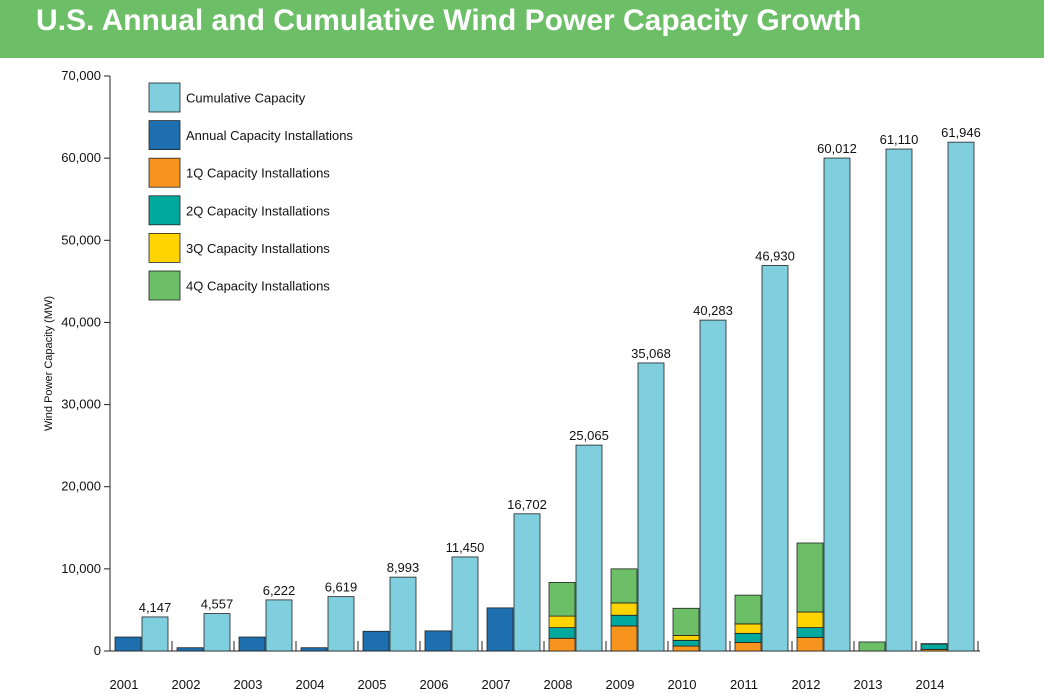 This screenshot has height=694, width=1044. Describe the element at coordinates (562, 644) in the screenshot. I see `bar-q1-2008` at that location.